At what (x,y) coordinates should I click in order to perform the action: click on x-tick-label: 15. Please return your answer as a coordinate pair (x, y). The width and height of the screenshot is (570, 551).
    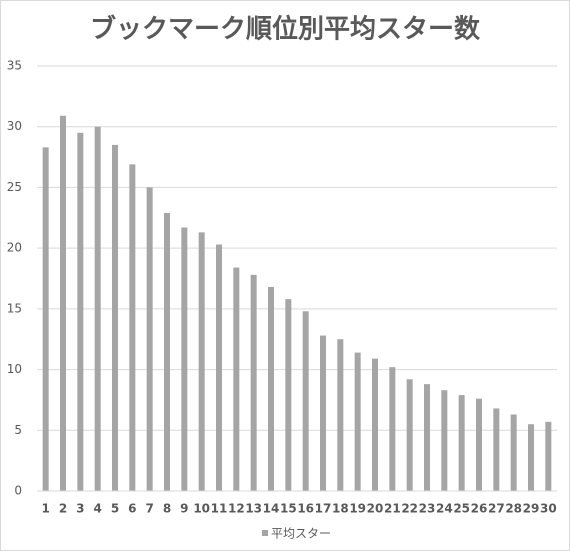
    Looking at the image, I should click on (288, 509).